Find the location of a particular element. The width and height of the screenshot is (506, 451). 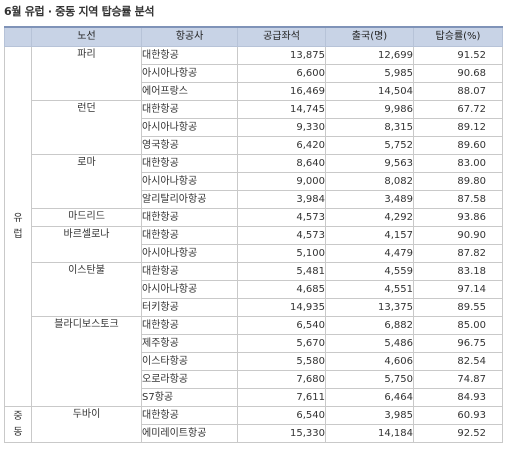

passengers-cell: 14,184 is located at coordinates (369, 433).